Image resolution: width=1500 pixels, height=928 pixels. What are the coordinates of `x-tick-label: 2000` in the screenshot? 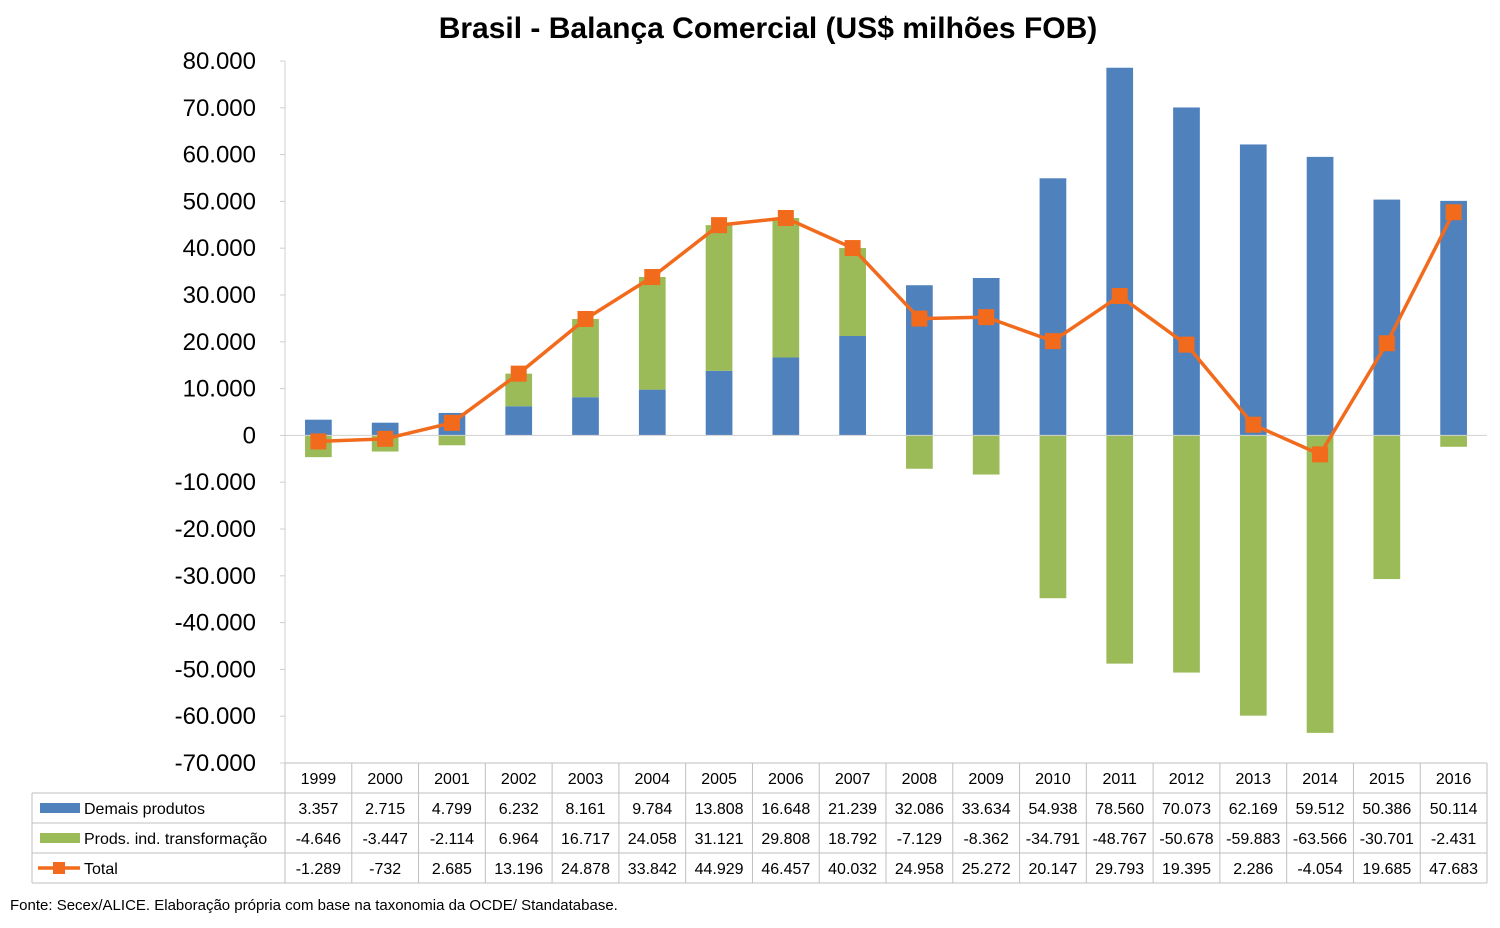 It's located at (385, 779).